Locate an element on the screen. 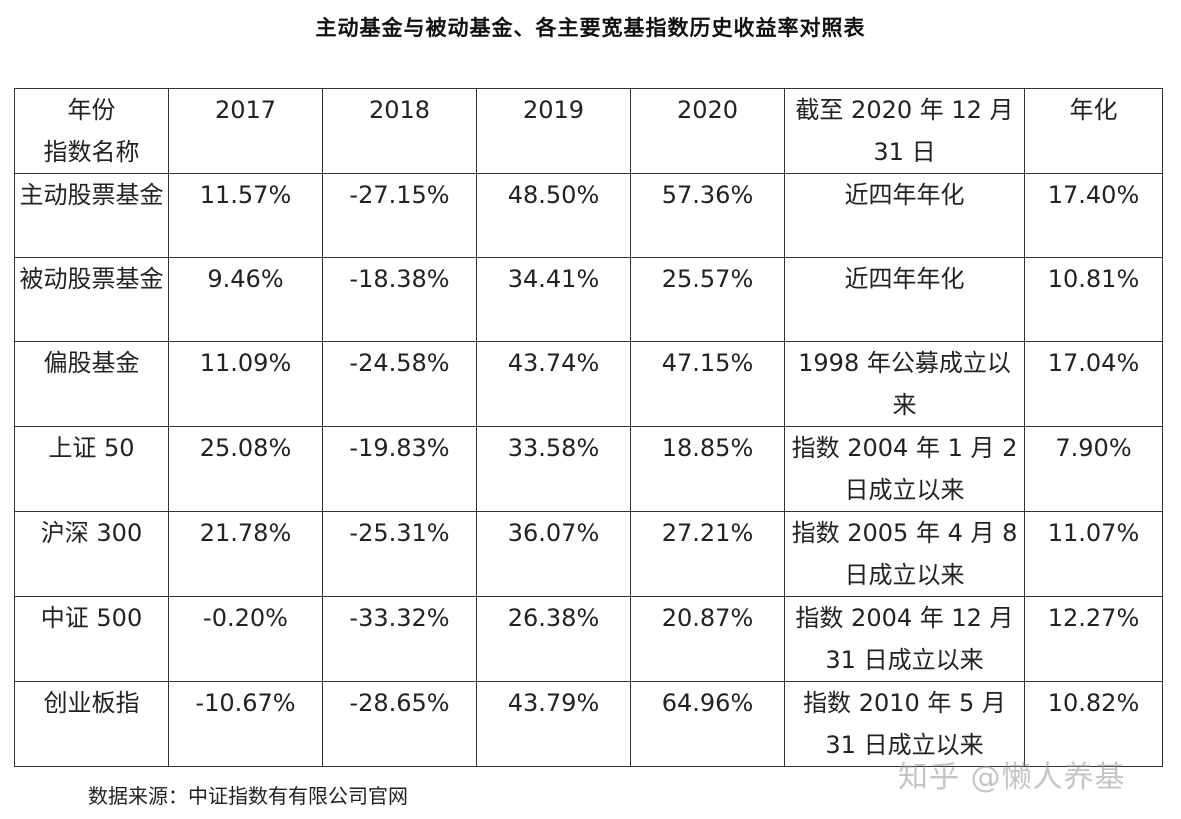 The width and height of the screenshot is (1181, 819). row-name: 上证 50 is located at coordinates (91, 469).